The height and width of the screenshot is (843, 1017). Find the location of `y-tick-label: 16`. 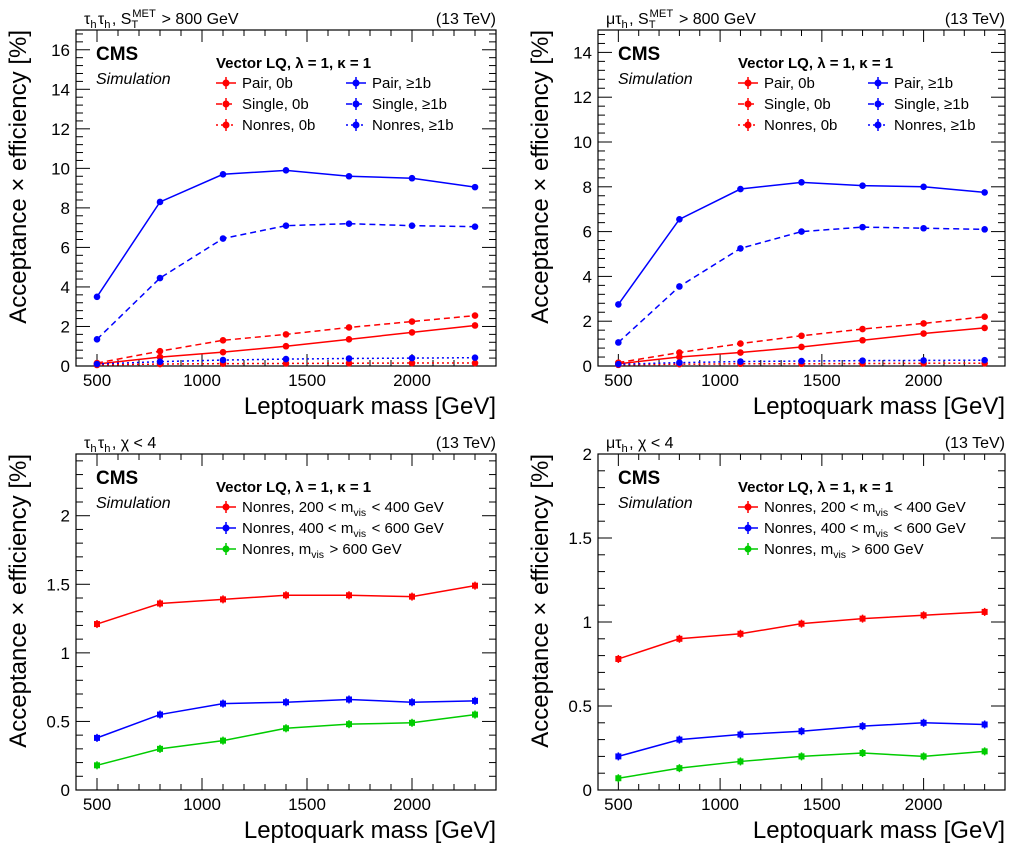

y-tick-label: 16 is located at coordinates (60, 50).